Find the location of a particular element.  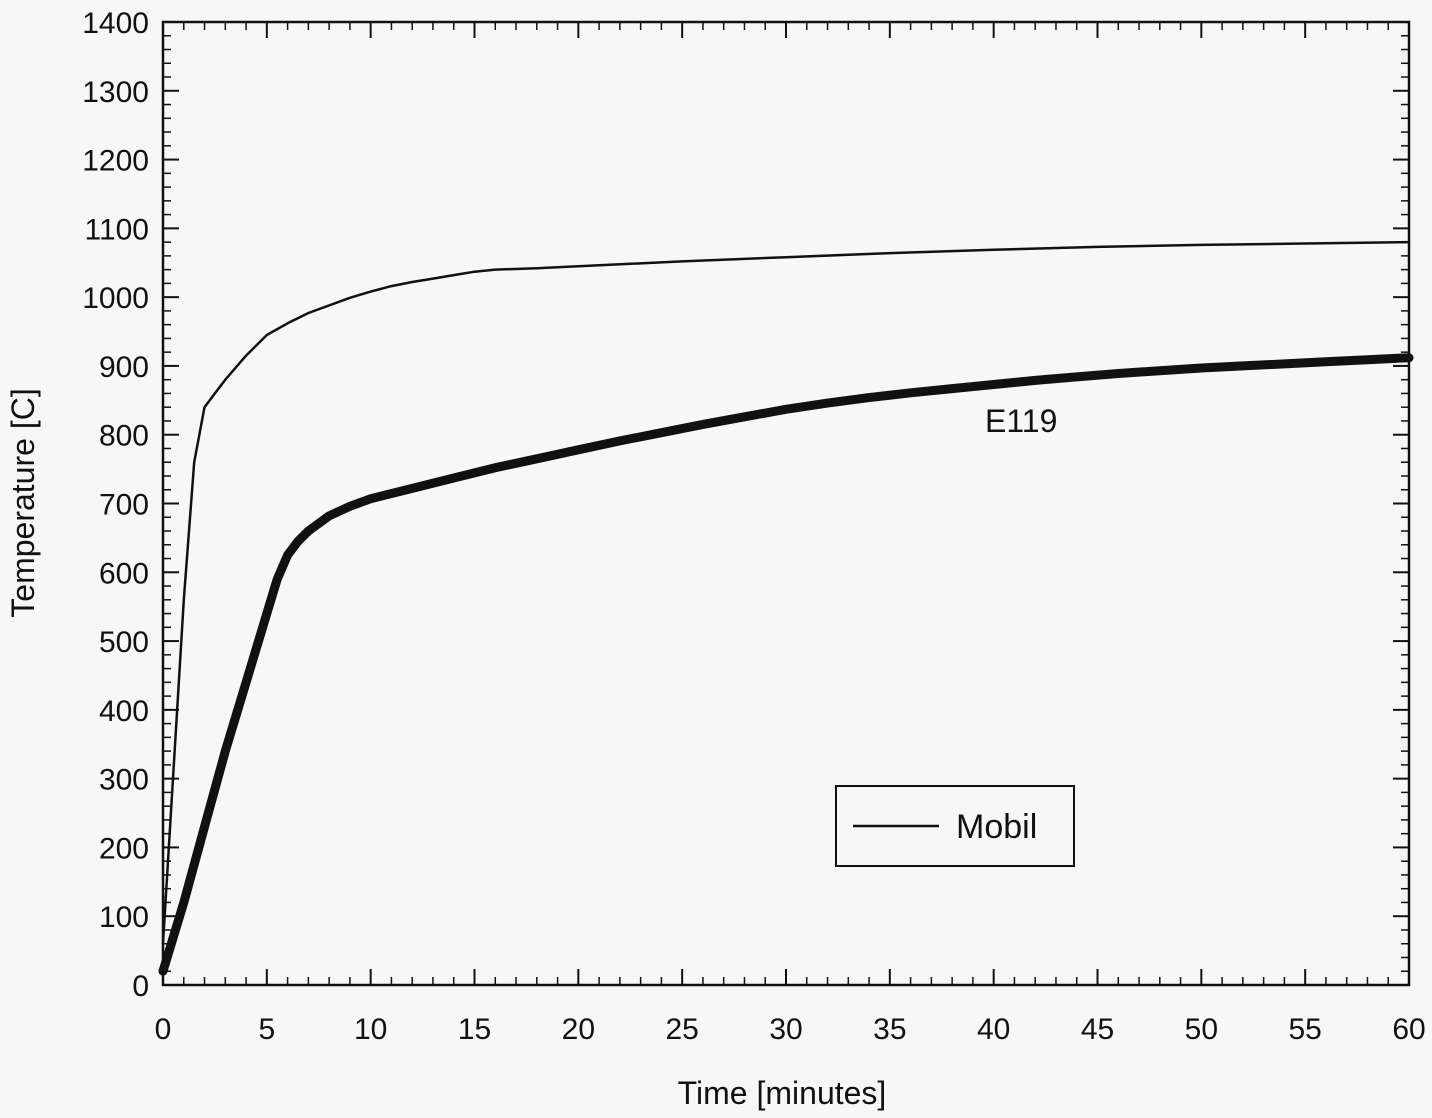

x-tick-label: 25 is located at coordinates (681, 1029).